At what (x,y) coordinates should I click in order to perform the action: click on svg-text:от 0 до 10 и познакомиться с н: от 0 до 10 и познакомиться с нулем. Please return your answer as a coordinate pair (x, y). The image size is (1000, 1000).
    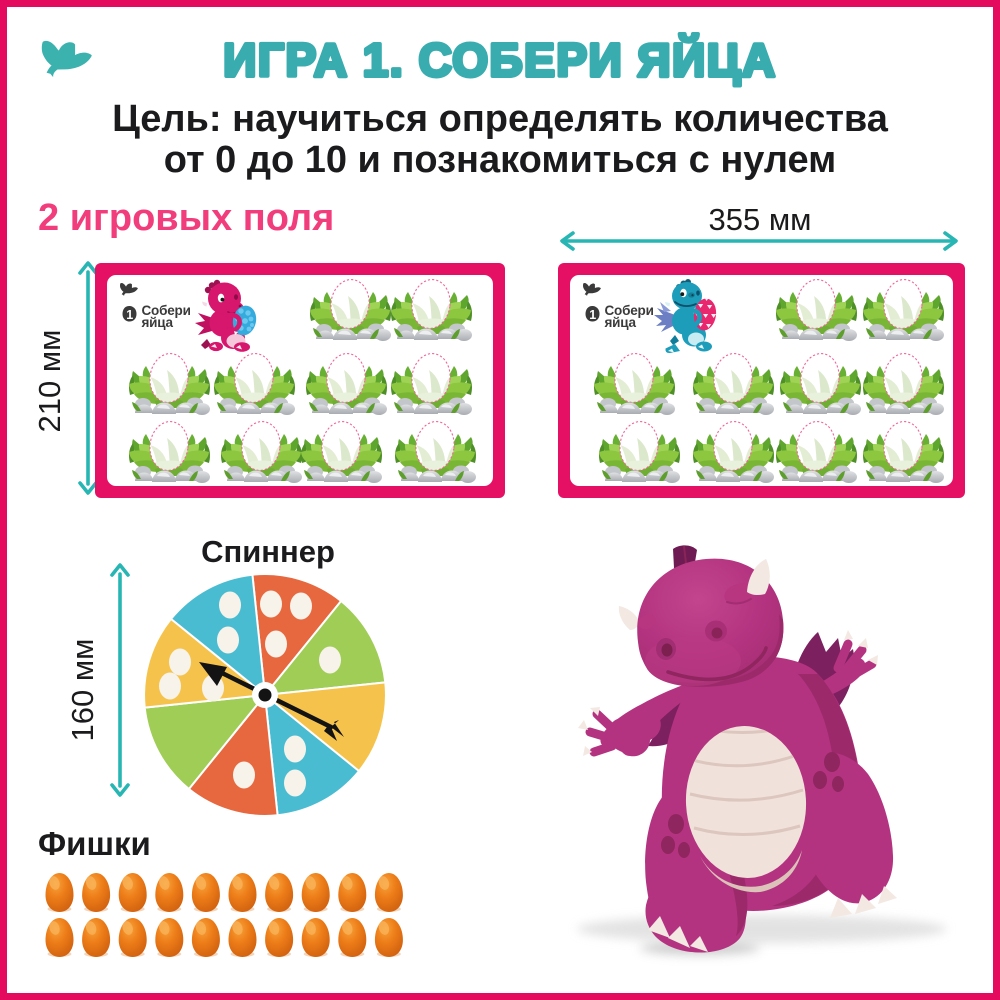
    Looking at the image, I should click on (500, 160).